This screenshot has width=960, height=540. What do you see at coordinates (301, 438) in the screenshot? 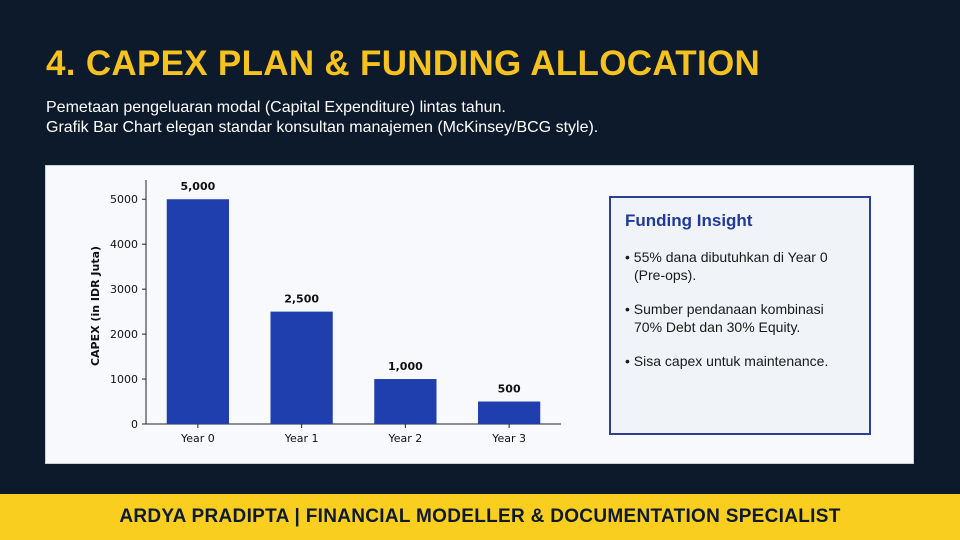
I see `x-tick-label: Year 1` at bounding box center [301, 438].